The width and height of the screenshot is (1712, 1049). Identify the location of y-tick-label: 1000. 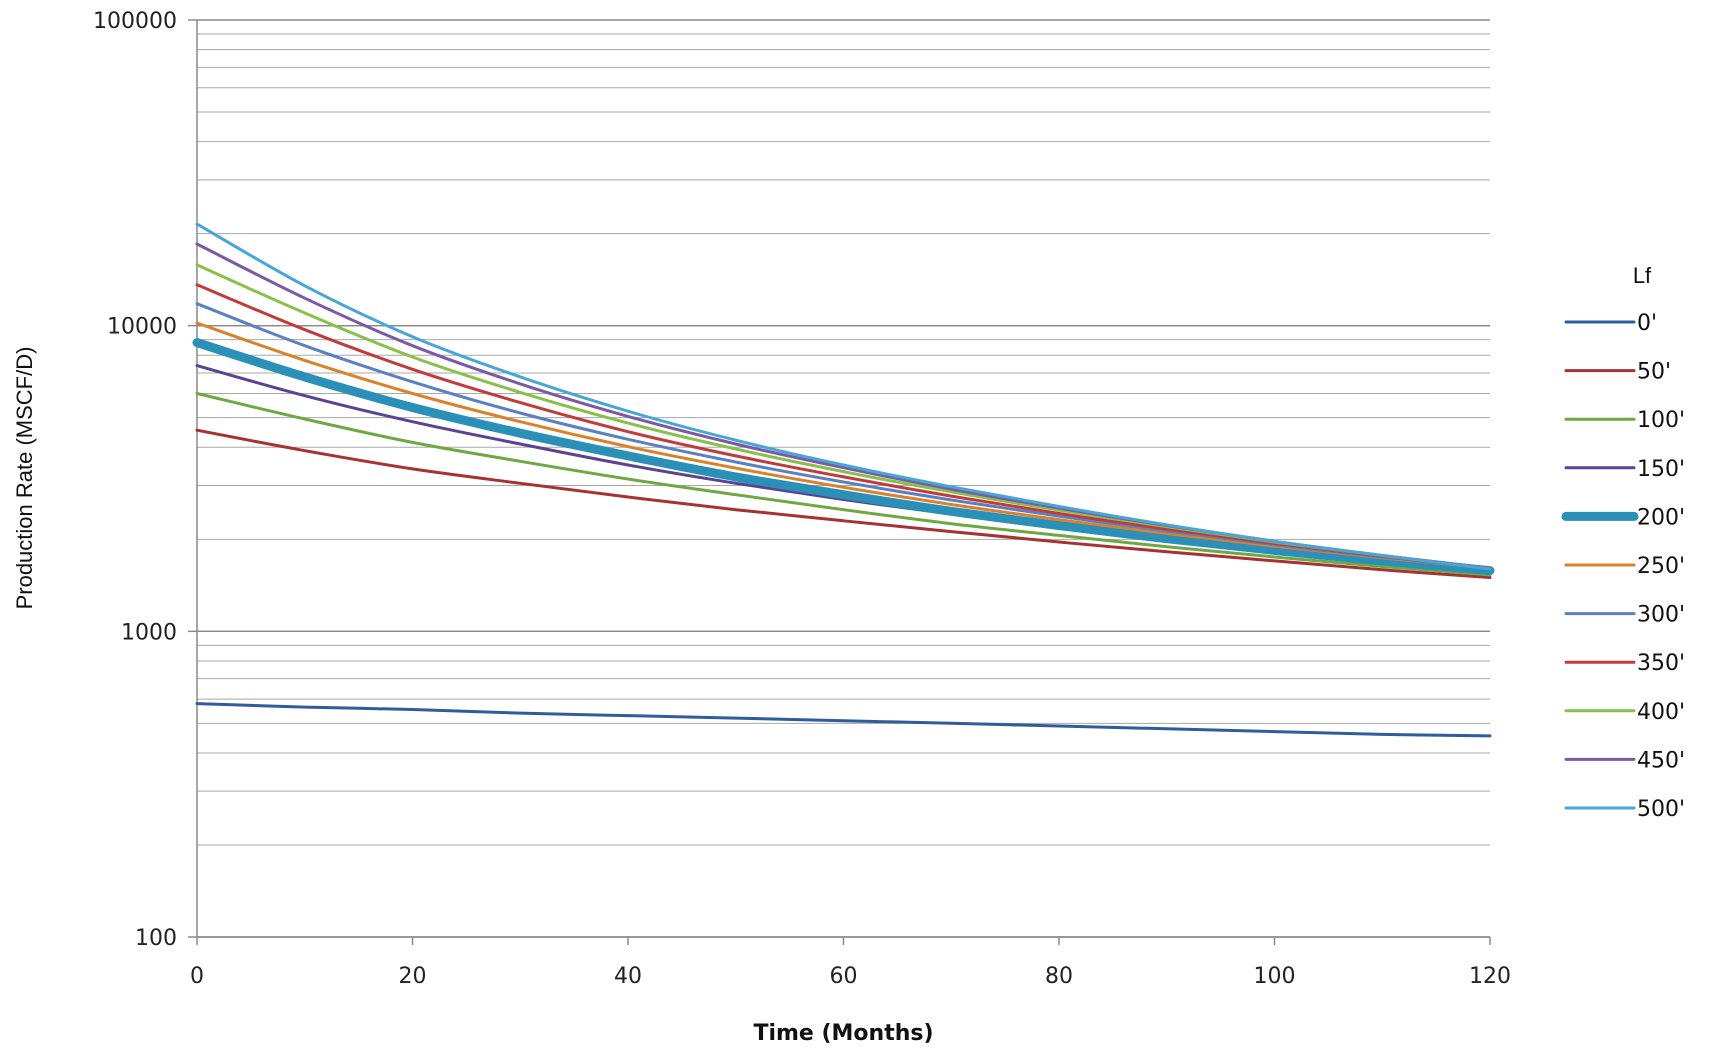
(149, 632).